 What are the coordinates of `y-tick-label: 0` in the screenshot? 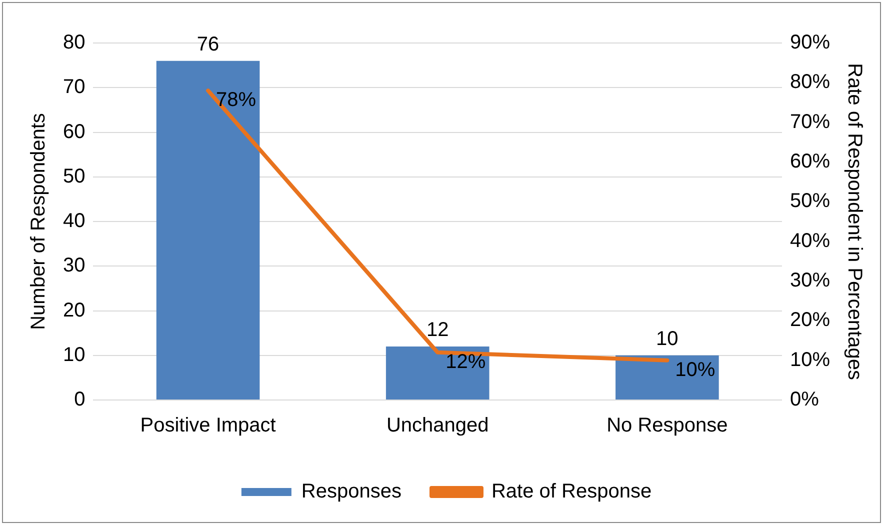 It's located at (80, 399).